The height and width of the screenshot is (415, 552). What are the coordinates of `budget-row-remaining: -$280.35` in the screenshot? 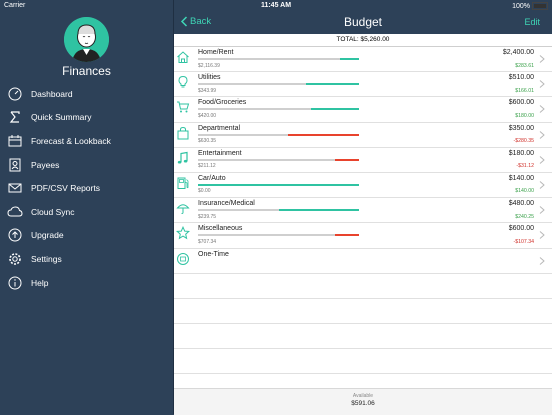 It's located at (523, 141).